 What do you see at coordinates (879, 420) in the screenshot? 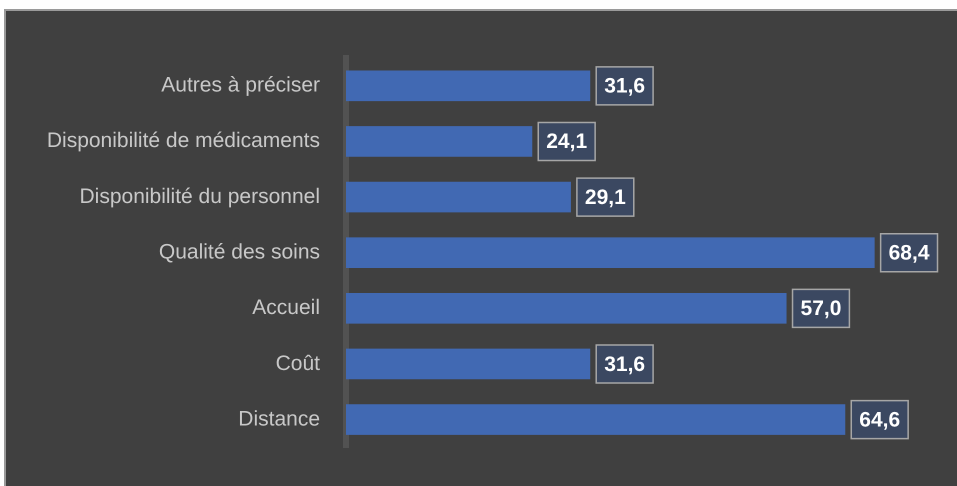
I see `data-label: 64,6` at bounding box center [879, 420].